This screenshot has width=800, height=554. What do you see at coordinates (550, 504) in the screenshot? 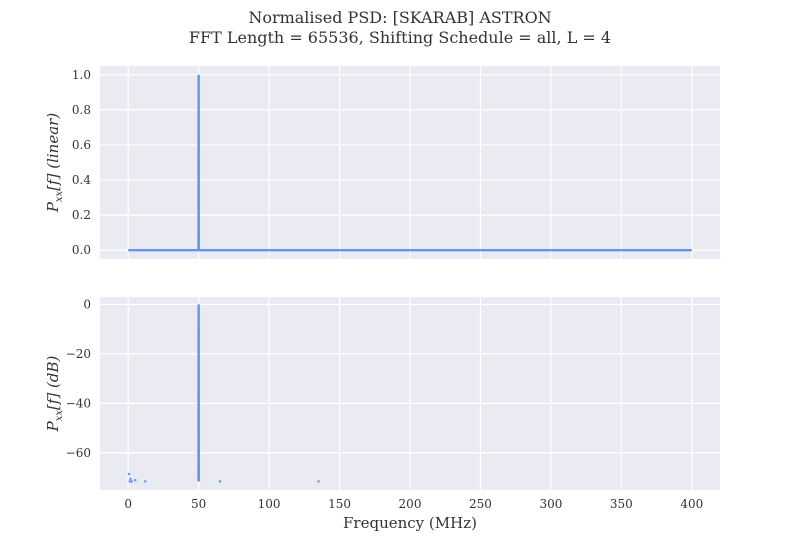
I see `x-tick-label: 300` at bounding box center [550, 504].